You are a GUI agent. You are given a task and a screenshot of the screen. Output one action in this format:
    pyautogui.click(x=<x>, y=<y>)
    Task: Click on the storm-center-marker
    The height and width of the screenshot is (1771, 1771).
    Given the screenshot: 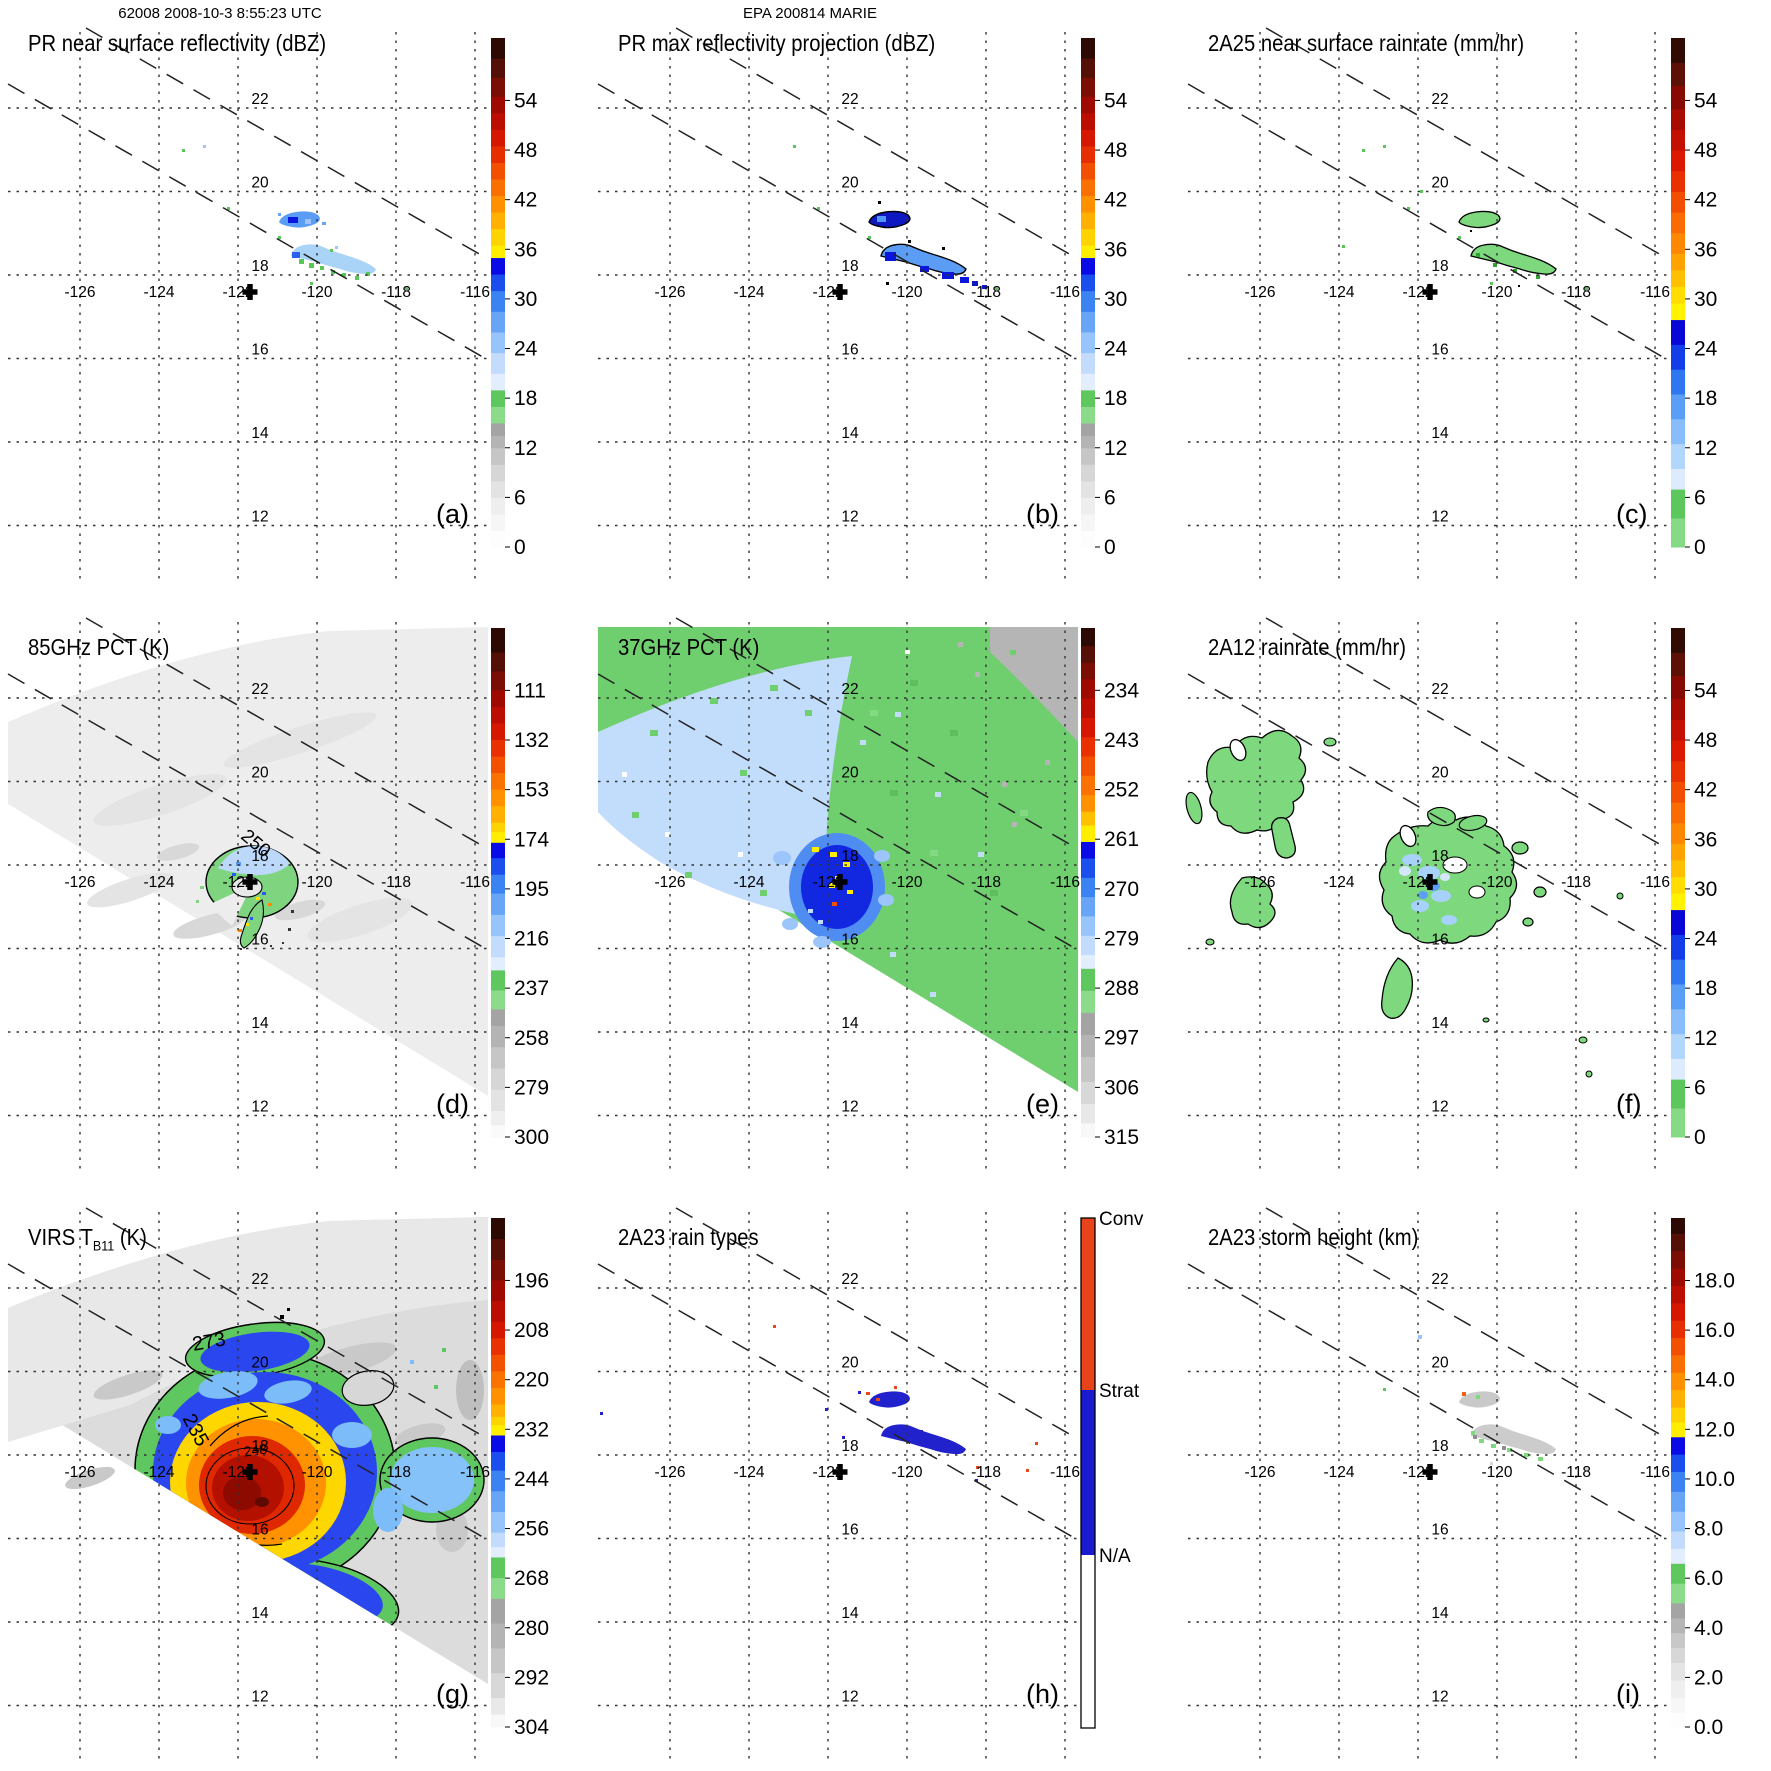 What is the action you would take?
    pyautogui.click(x=1430, y=882)
    